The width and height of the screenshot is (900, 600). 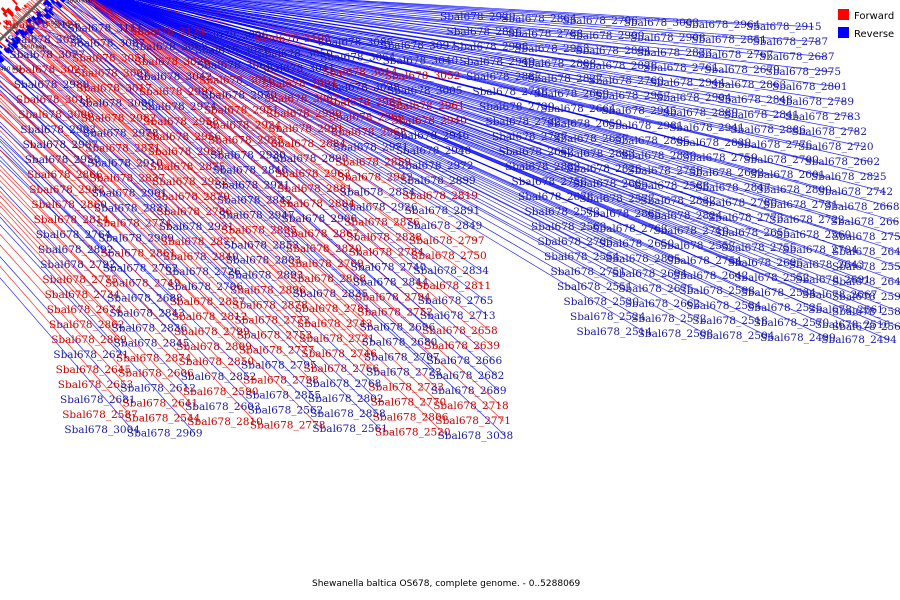 I want to click on gene-label: Sbal678_2561, so click(x=350, y=429).